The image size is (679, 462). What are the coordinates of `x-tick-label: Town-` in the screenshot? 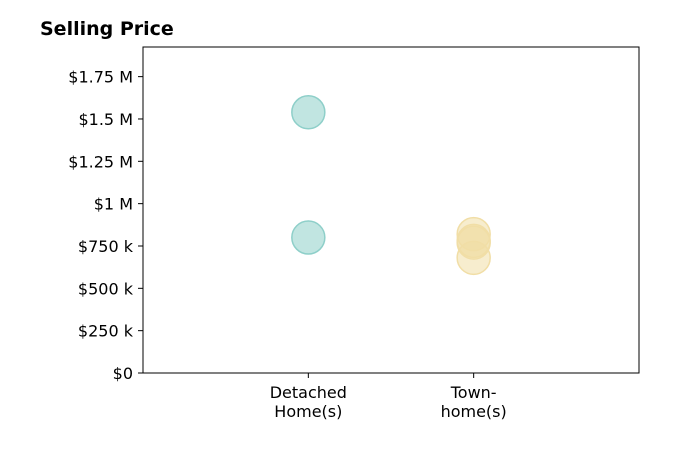 It's located at (473, 392).